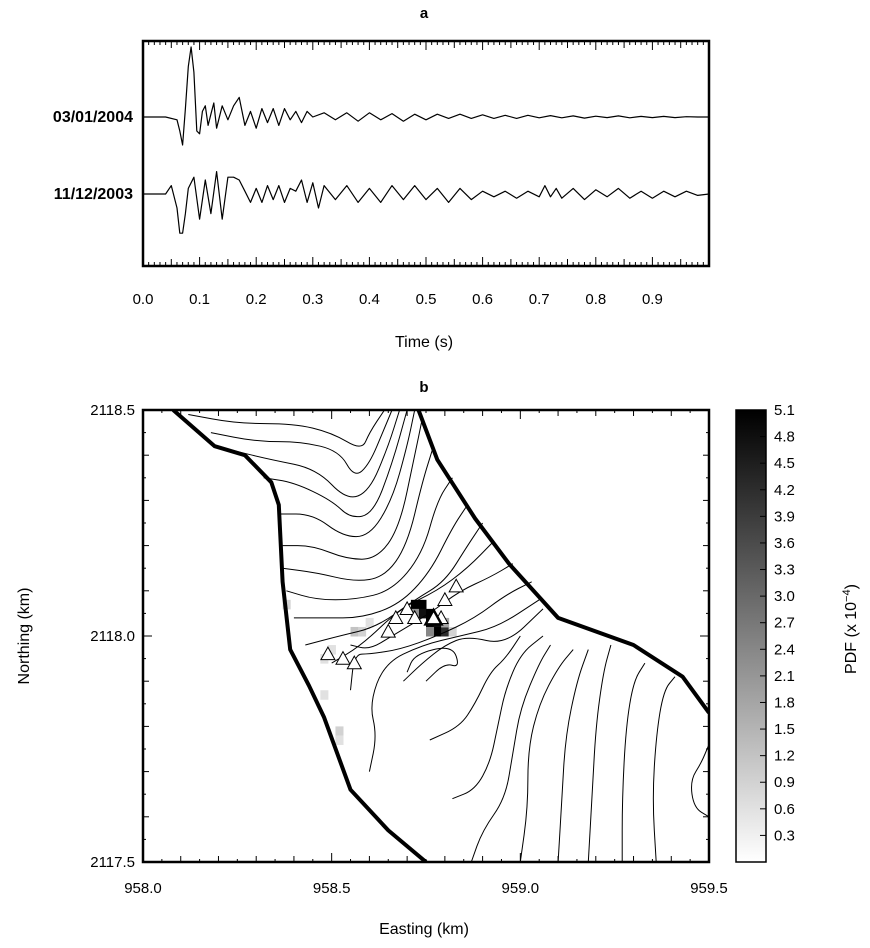 The width and height of the screenshot is (870, 948). I want to click on x-tick-label: 959.5, so click(709, 888).